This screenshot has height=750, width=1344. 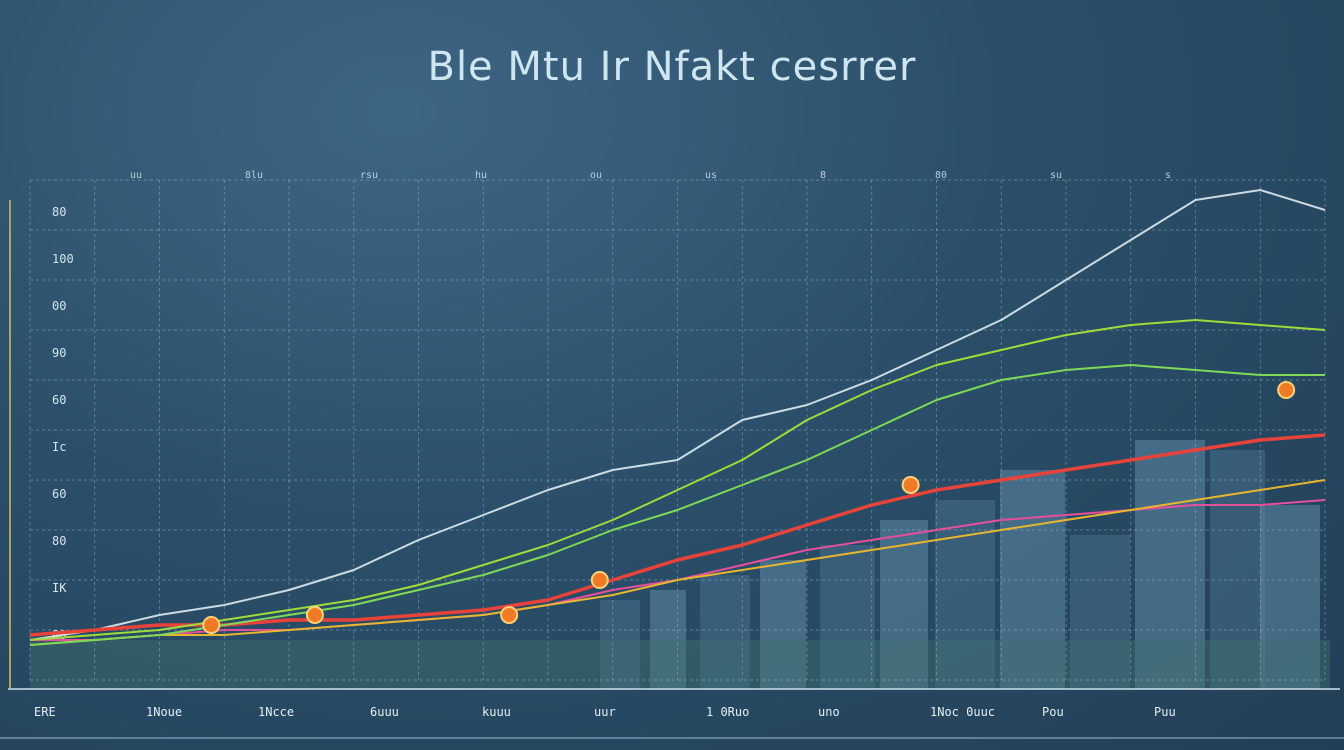 I want to click on x-tick-label: kuuu, so click(x=496, y=712).